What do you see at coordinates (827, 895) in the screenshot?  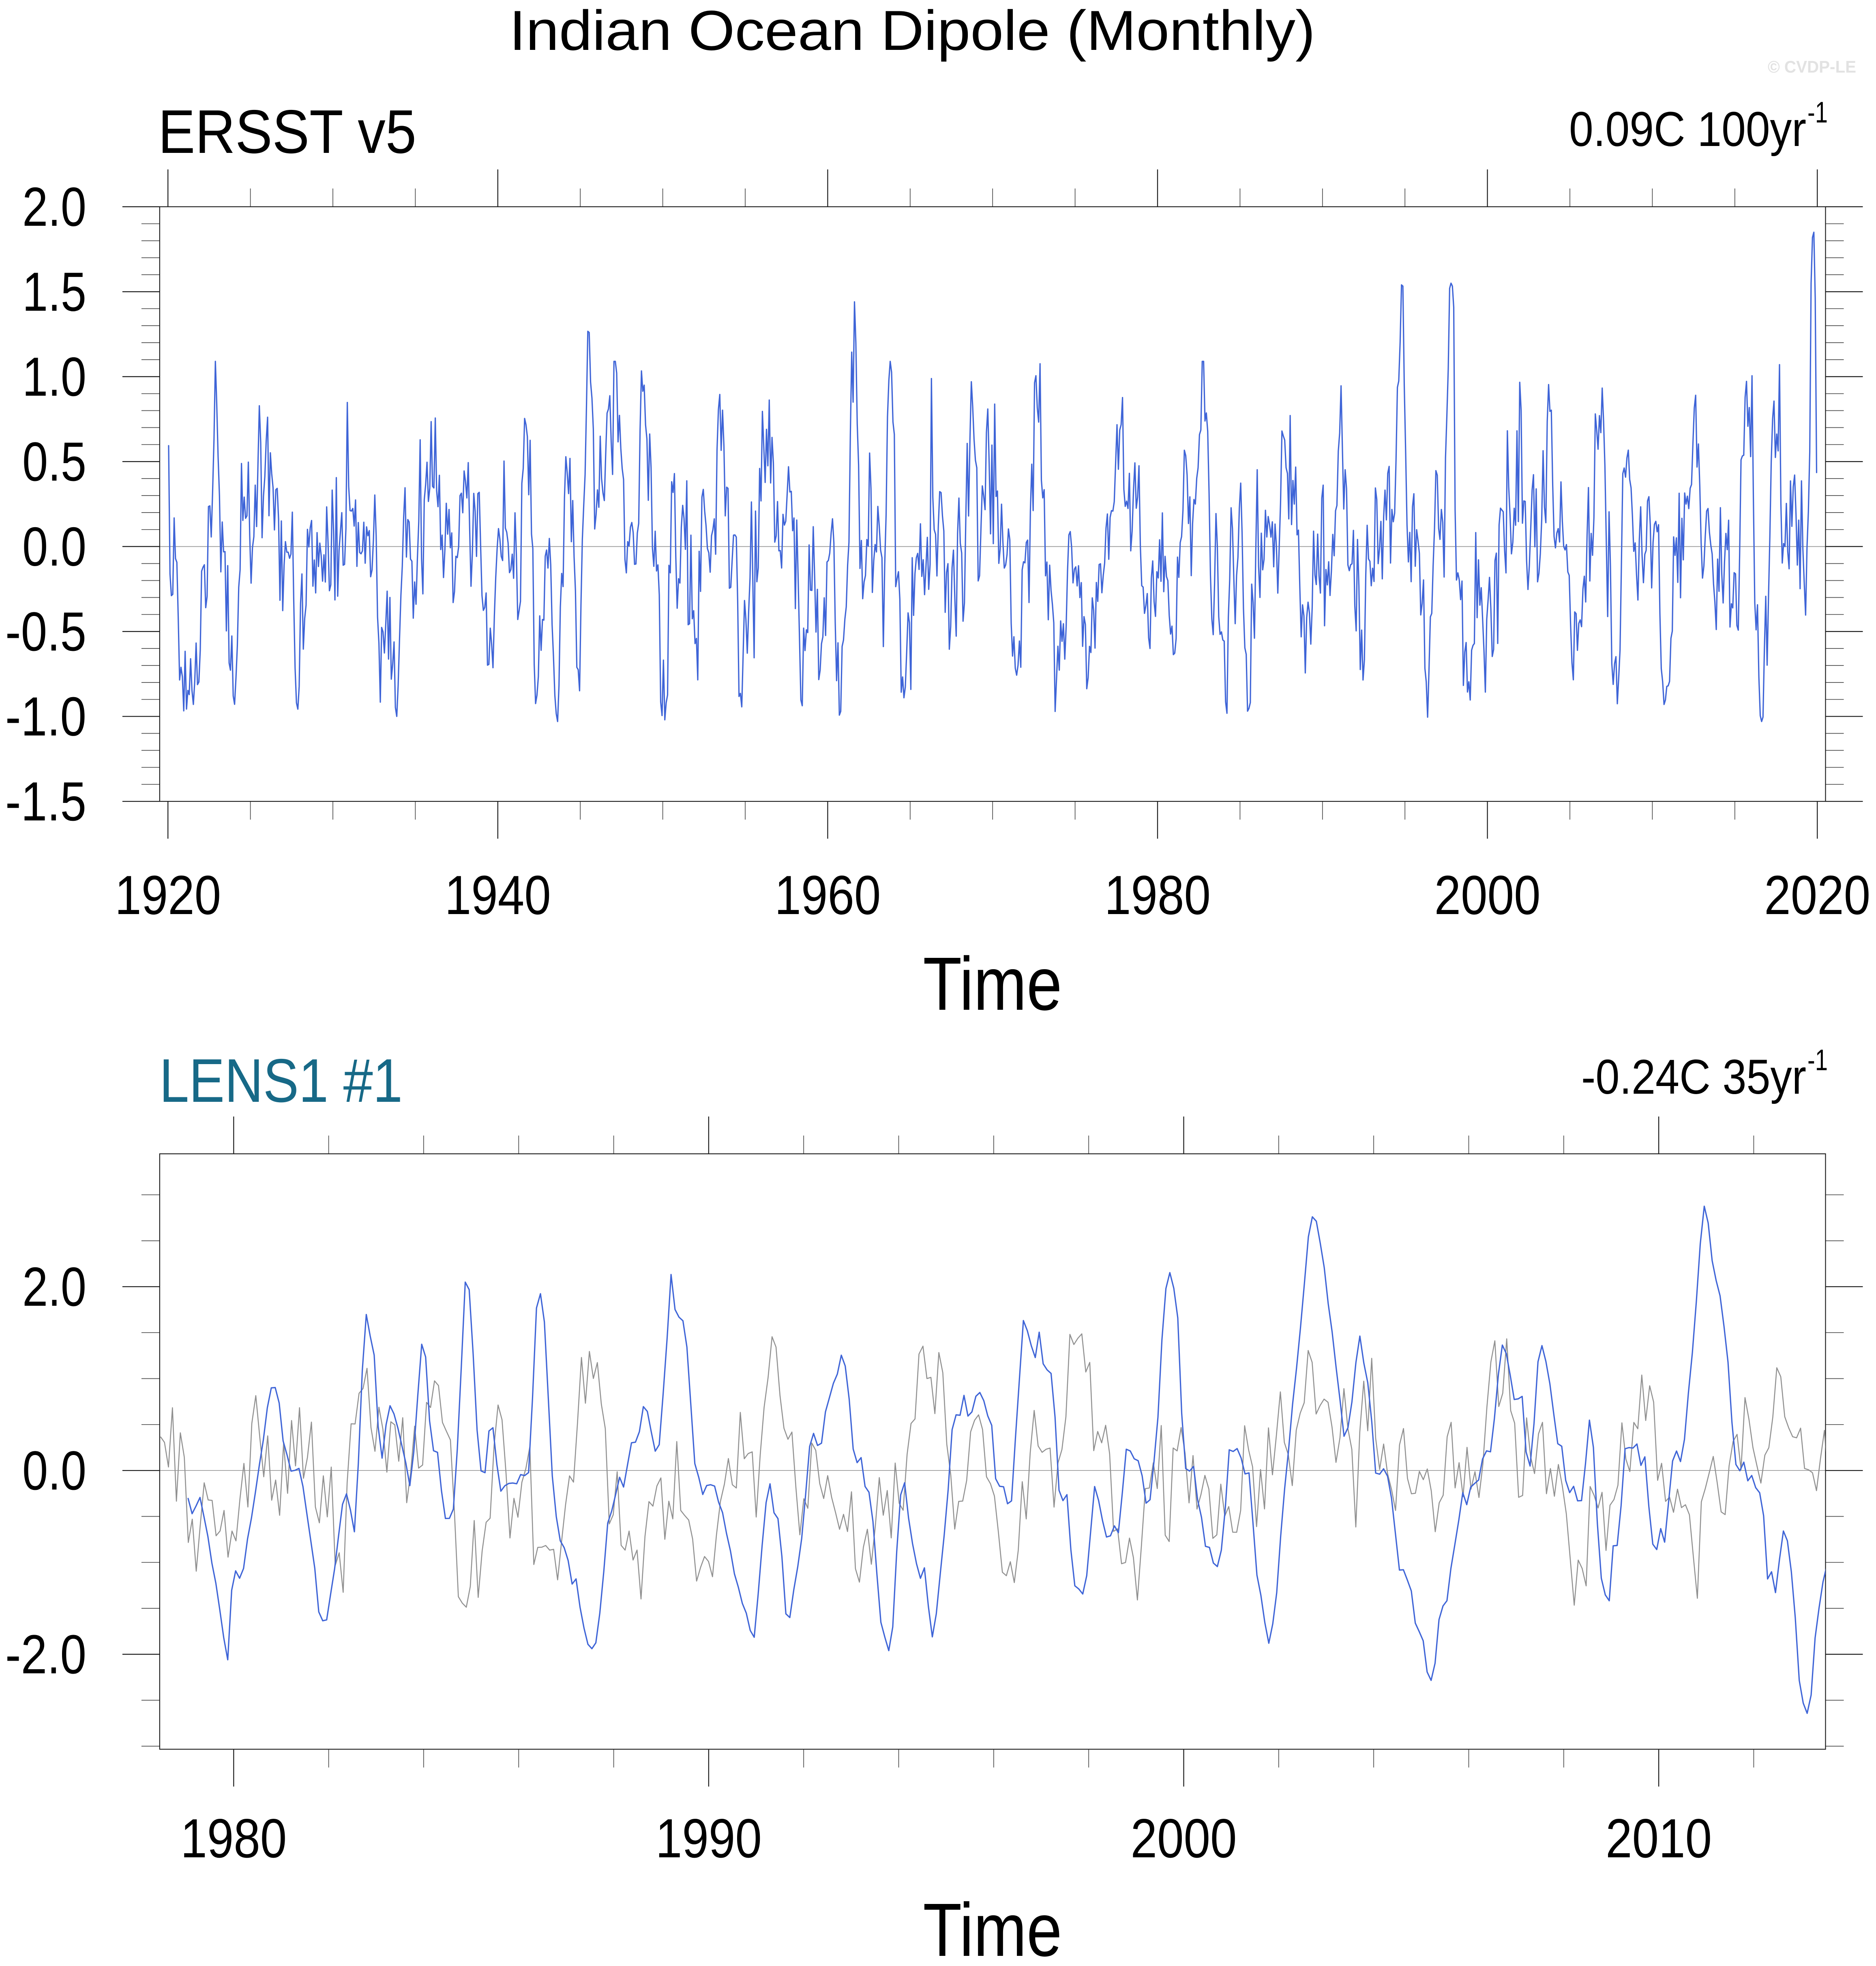 I see `svg-text: 1960` at bounding box center [827, 895].